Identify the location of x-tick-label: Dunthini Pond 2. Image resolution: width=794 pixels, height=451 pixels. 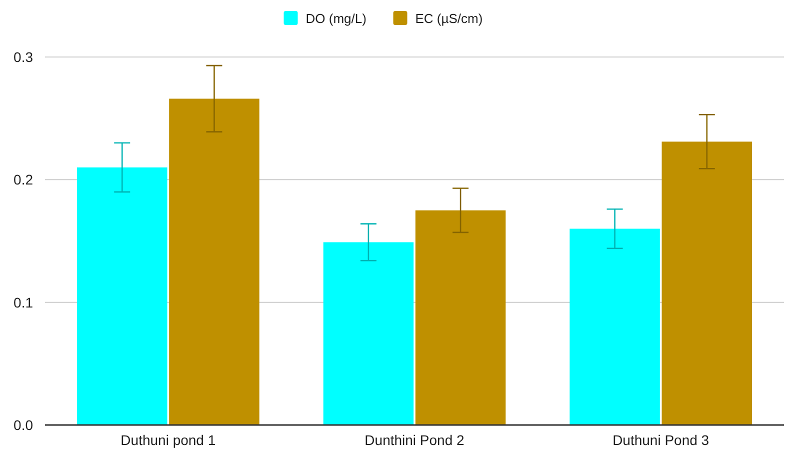
(414, 440).